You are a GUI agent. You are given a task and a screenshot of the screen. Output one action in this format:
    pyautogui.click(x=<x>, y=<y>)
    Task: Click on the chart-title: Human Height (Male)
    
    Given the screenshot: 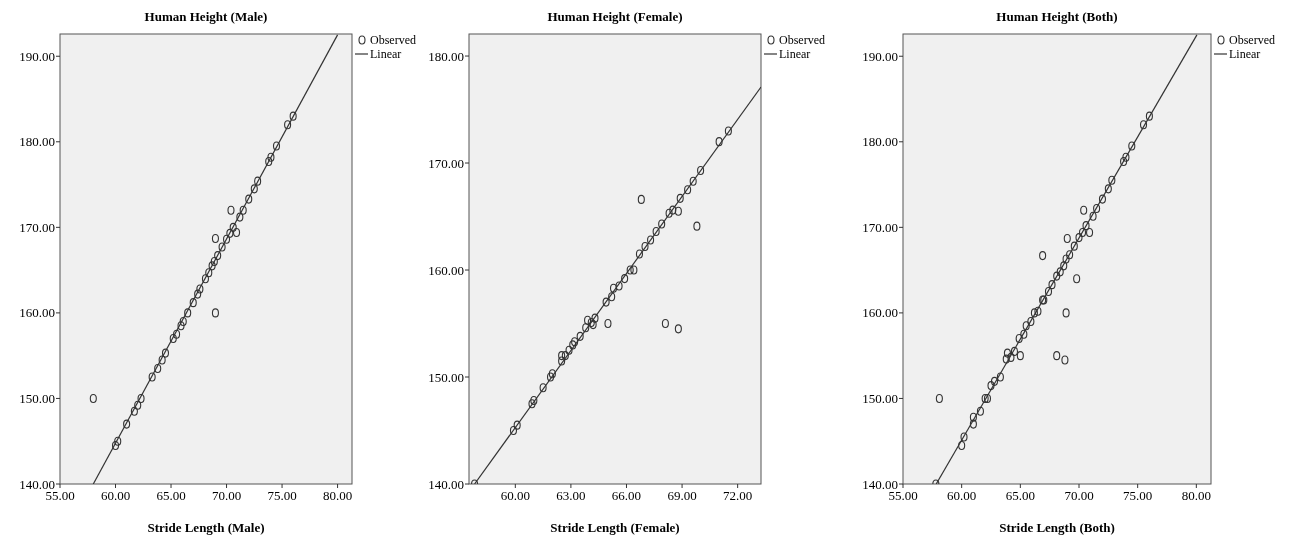 What is the action you would take?
    pyautogui.click(x=206, y=16)
    